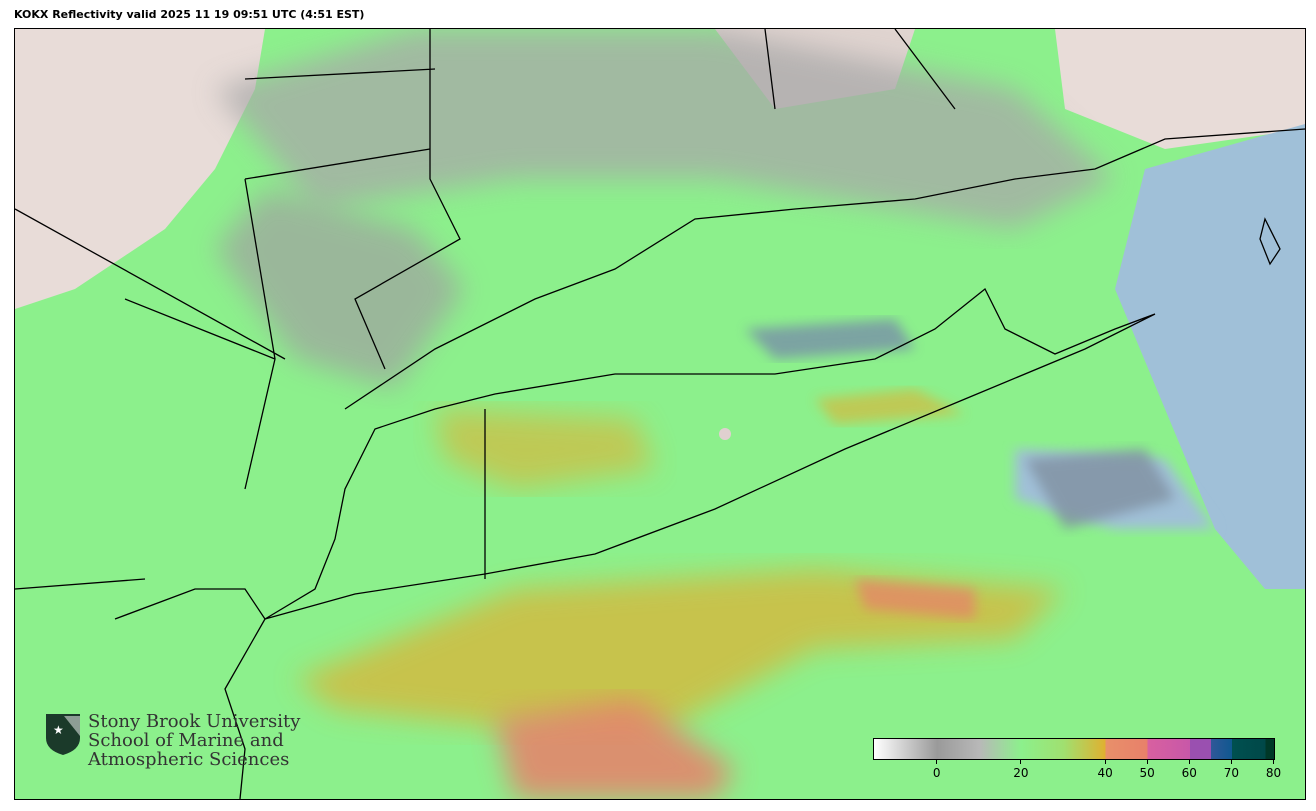 The image size is (1316, 811). Describe the element at coordinates (1105, 773) in the screenshot. I see `colorbar-tick-label: 40` at that location.